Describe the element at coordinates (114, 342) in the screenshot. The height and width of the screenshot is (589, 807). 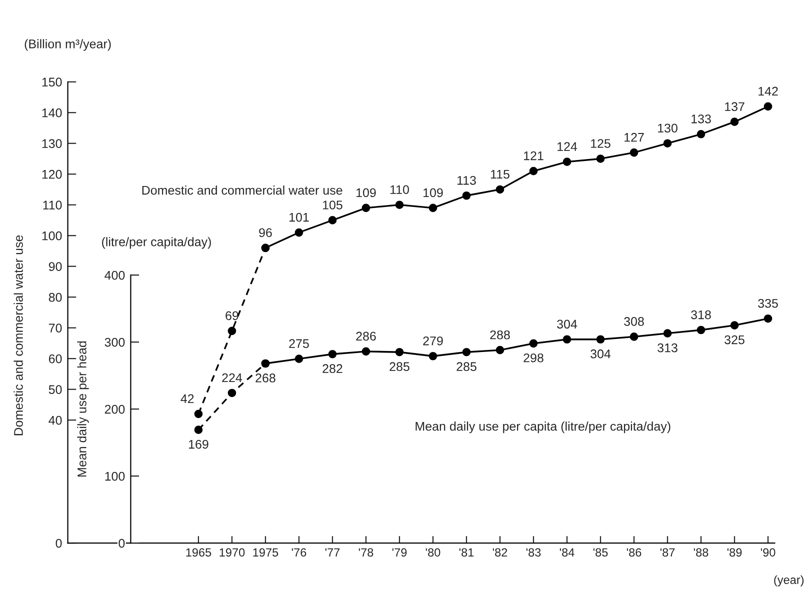
I see `y-tick-label: 300` at that location.